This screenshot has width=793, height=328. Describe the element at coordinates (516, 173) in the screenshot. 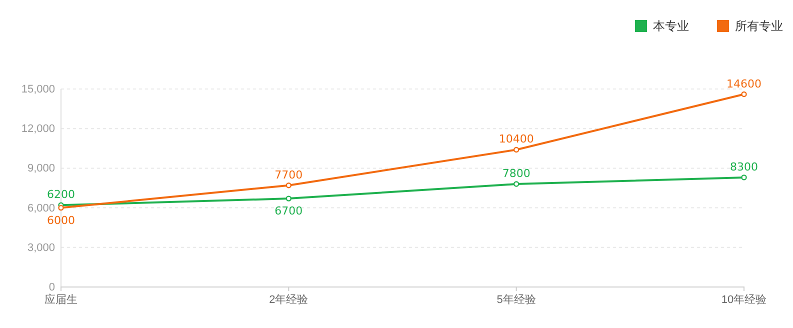

I see `data-label: 7800` at that location.